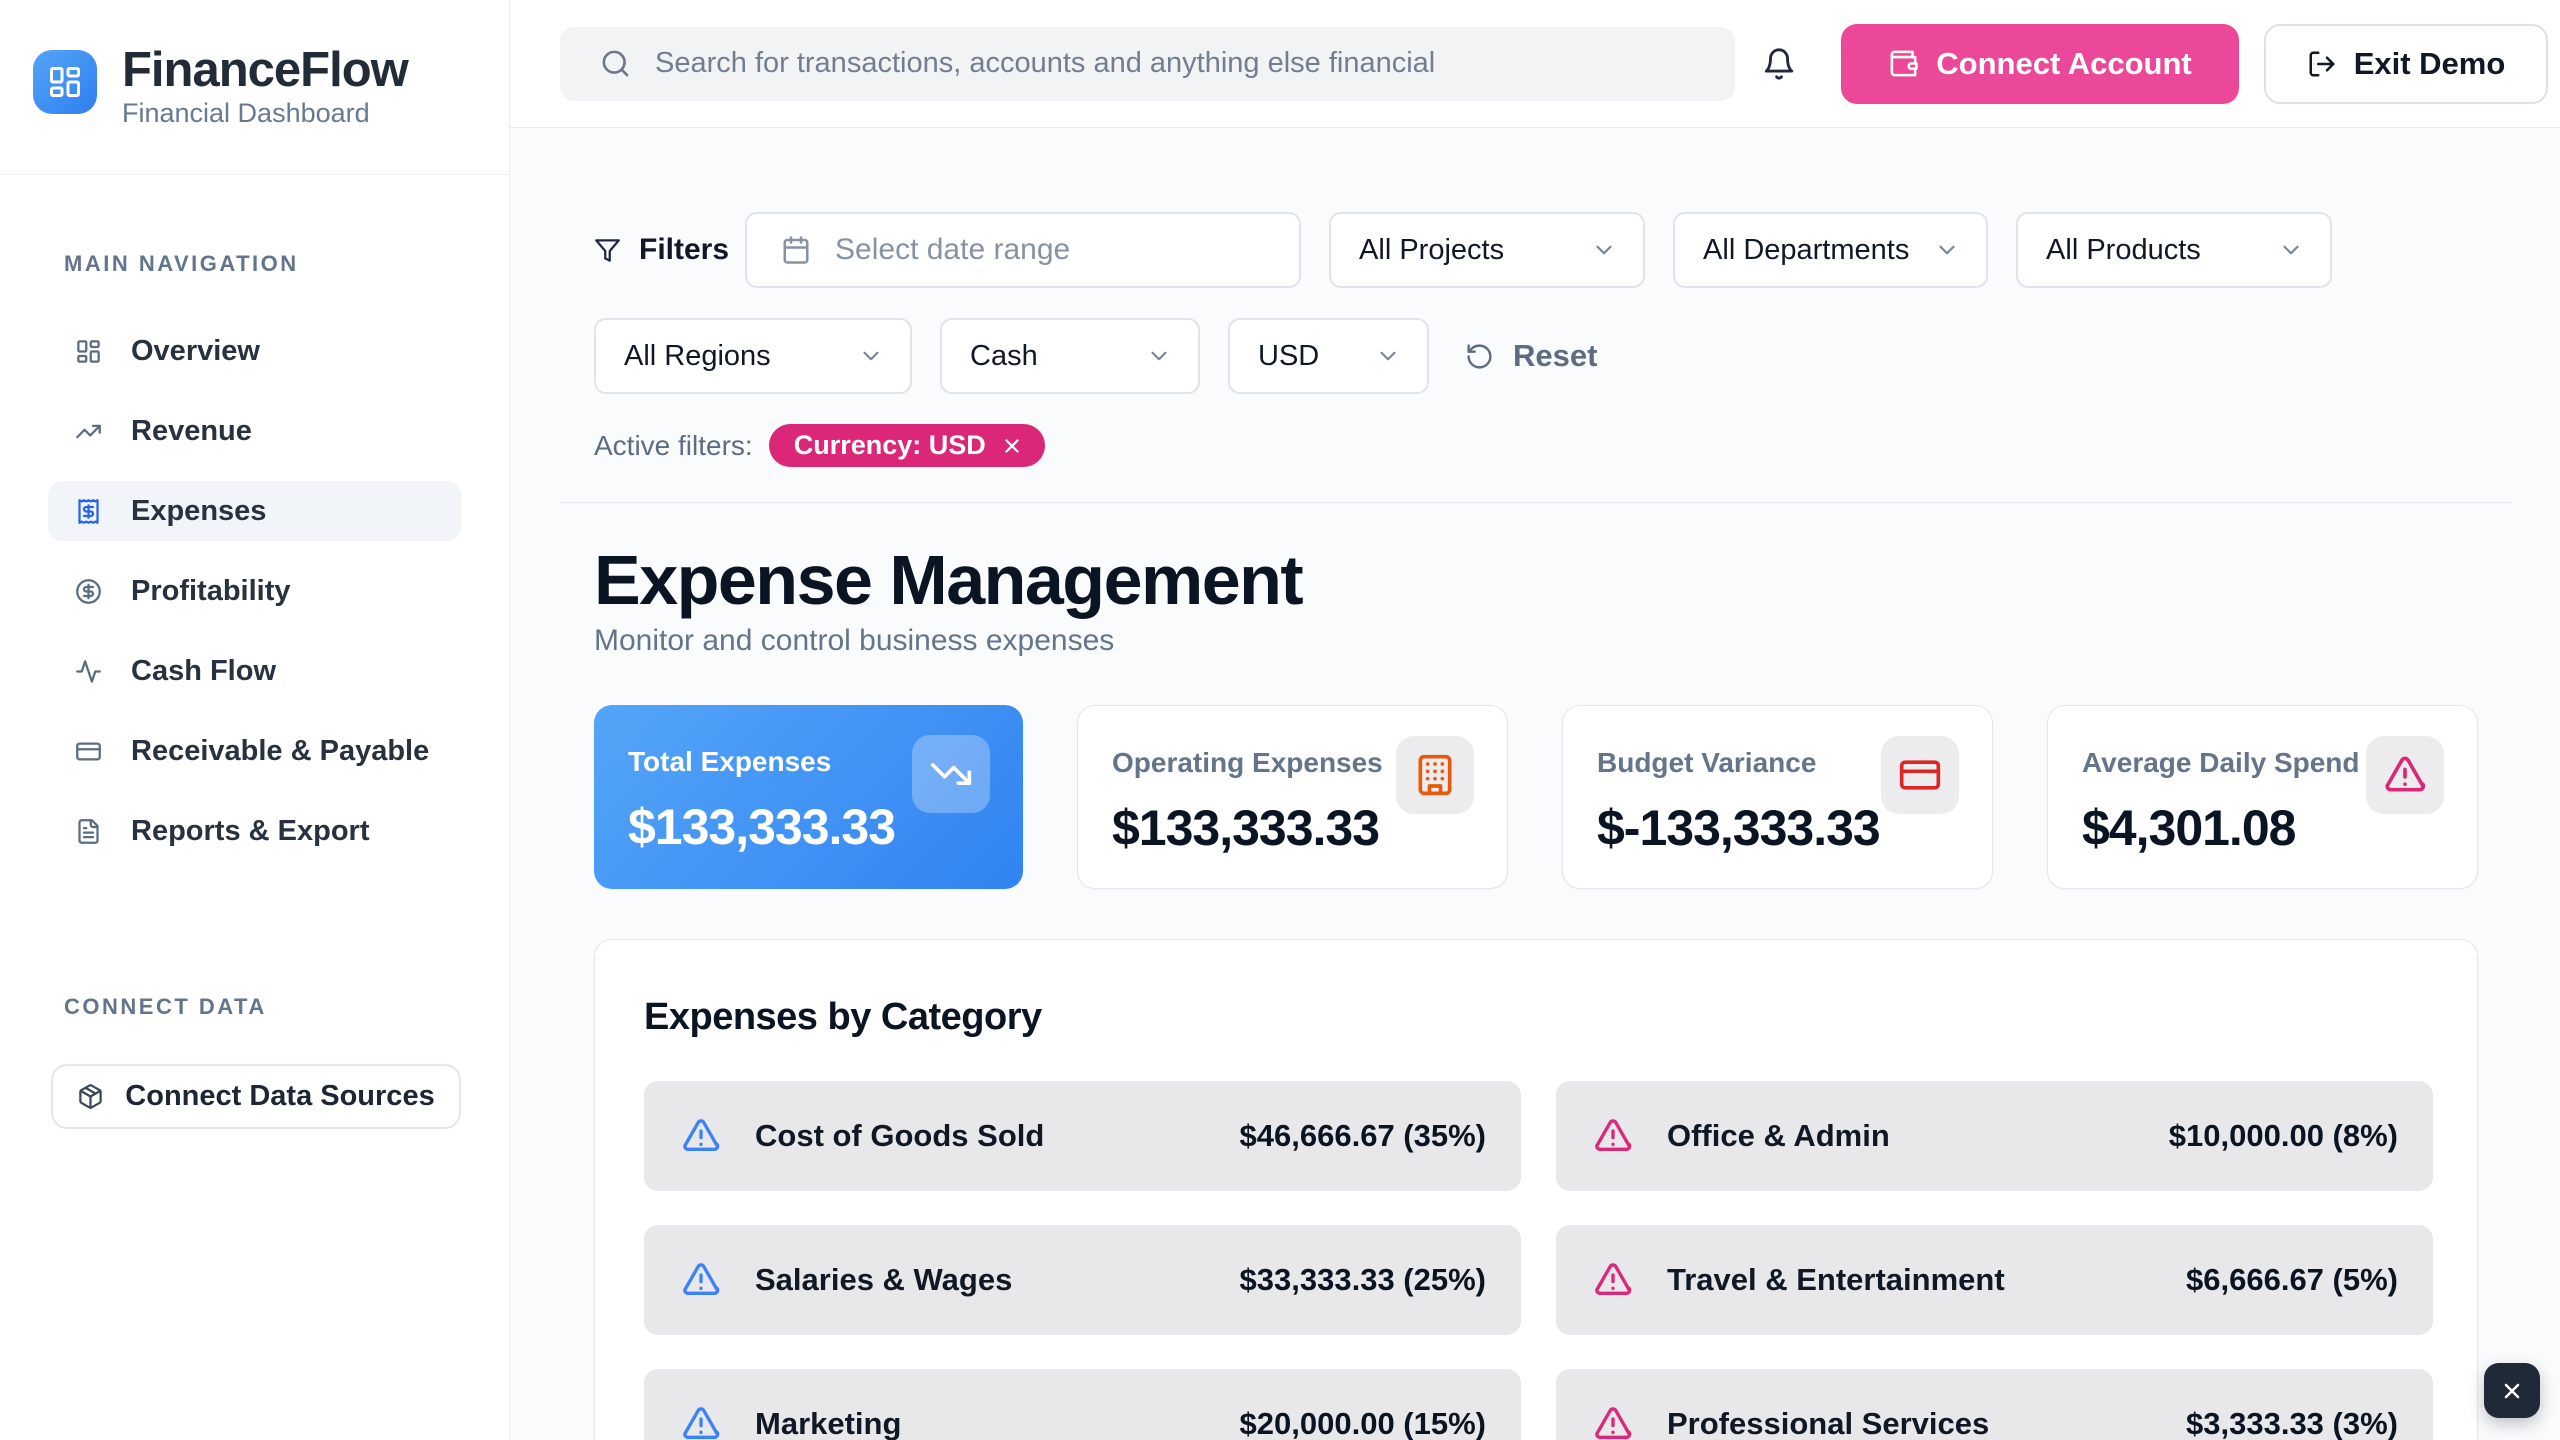 The height and width of the screenshot is (1440, 2560). What do you see at coordinates (1082, 1404) in the screenshot?
I see `category-row-marketing: Marketing $20,000.00 (15%)` at bounding box center [1082, 1404].